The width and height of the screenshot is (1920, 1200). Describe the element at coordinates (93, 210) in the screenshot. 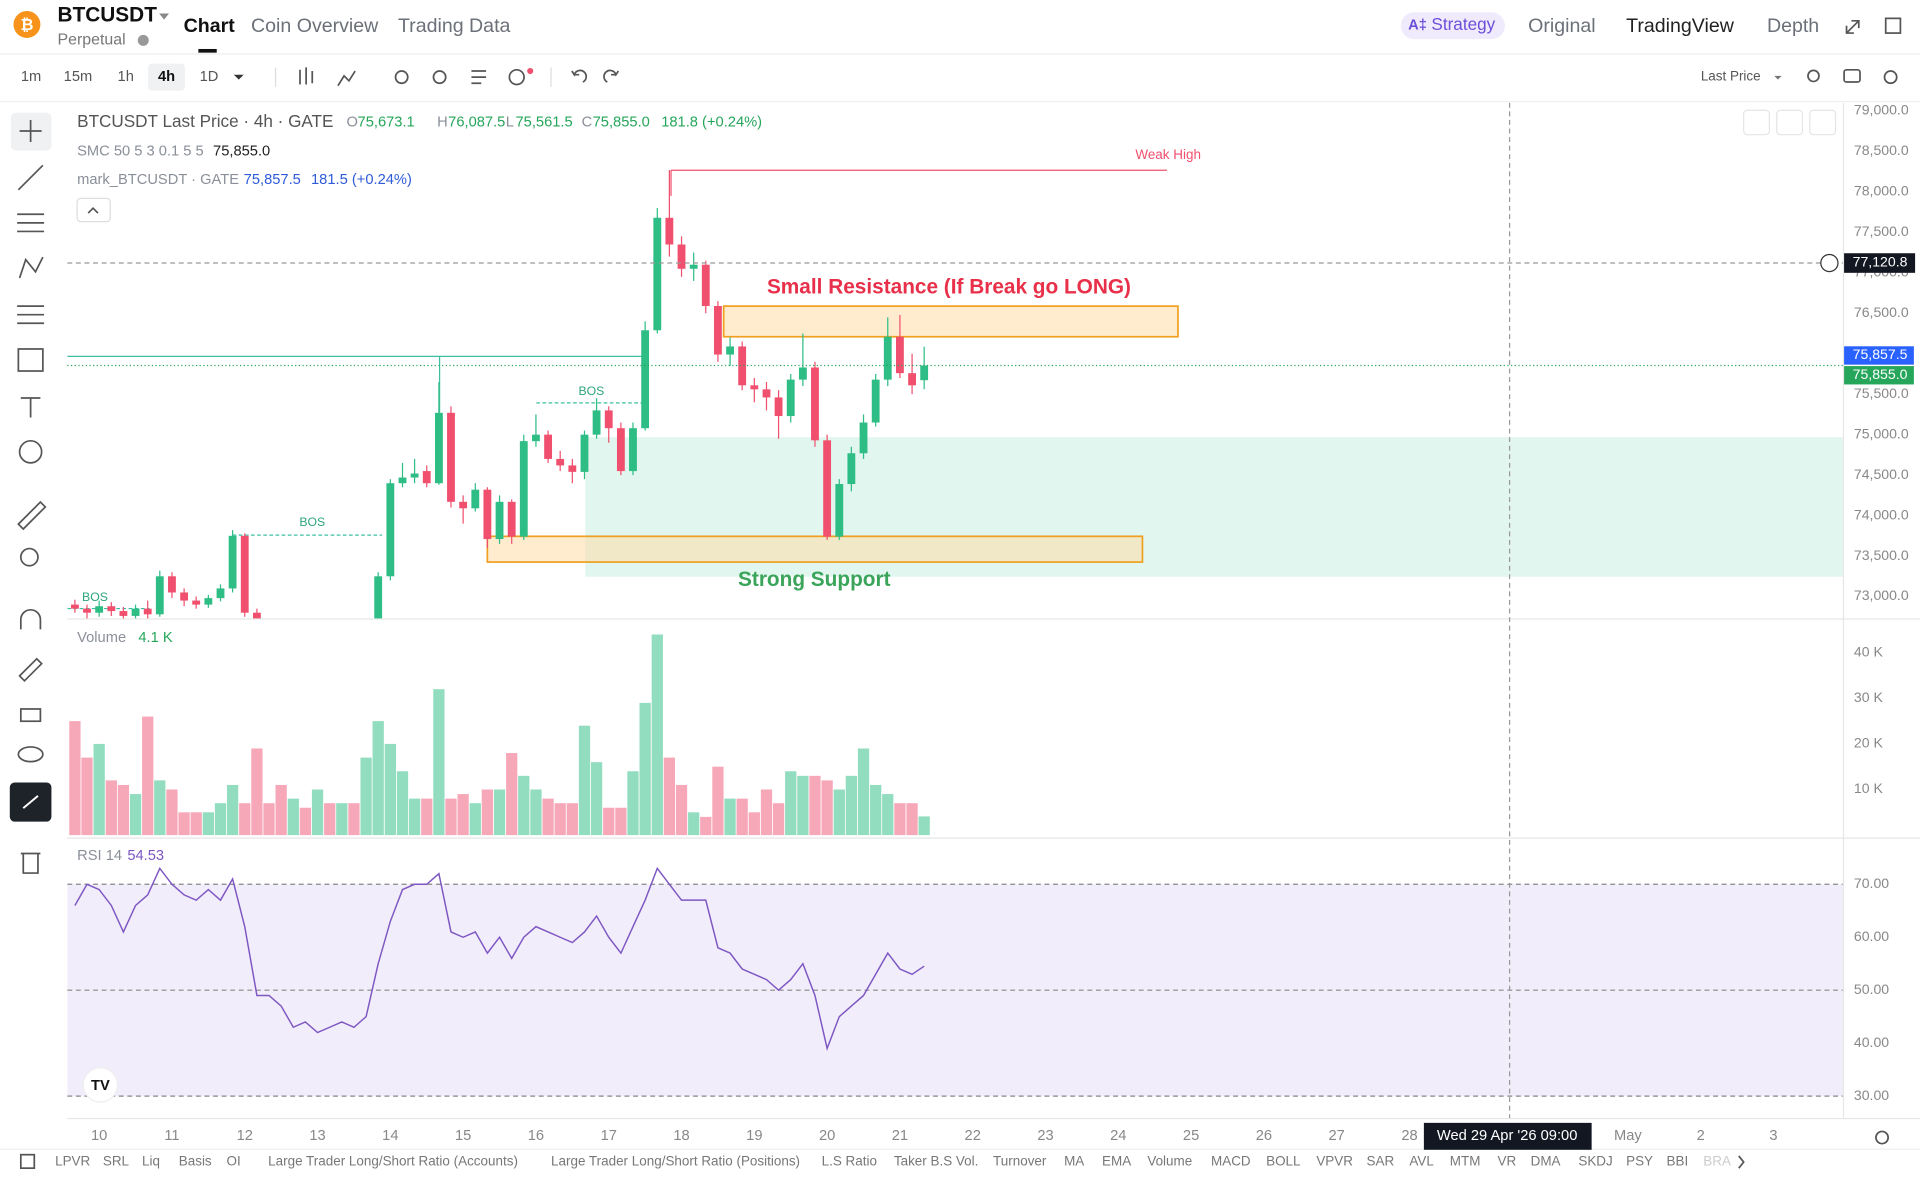

I see `collapse-legend` at that location.